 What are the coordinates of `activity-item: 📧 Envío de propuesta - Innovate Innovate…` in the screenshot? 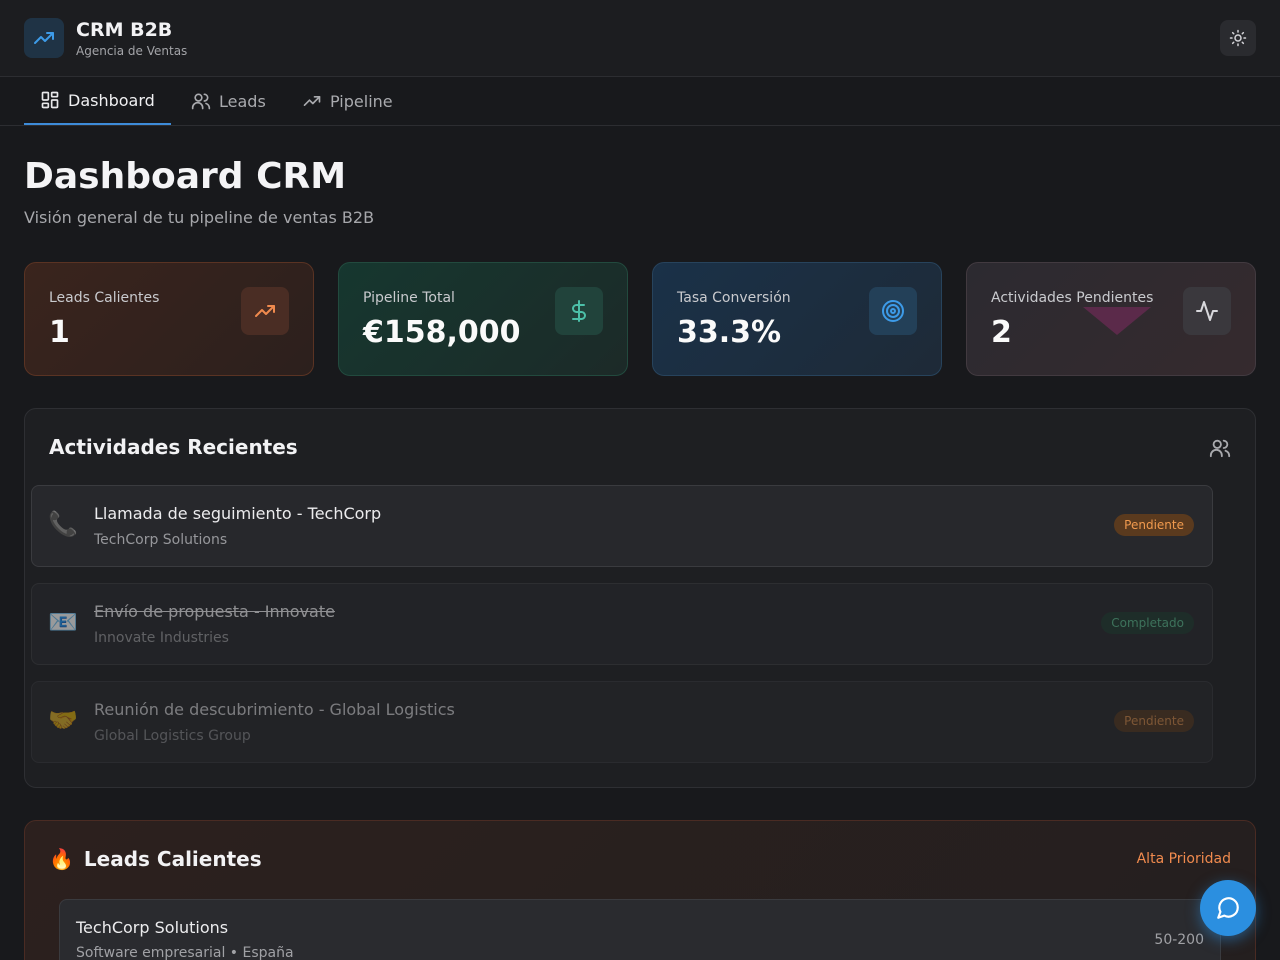 It's located at (622, 624).